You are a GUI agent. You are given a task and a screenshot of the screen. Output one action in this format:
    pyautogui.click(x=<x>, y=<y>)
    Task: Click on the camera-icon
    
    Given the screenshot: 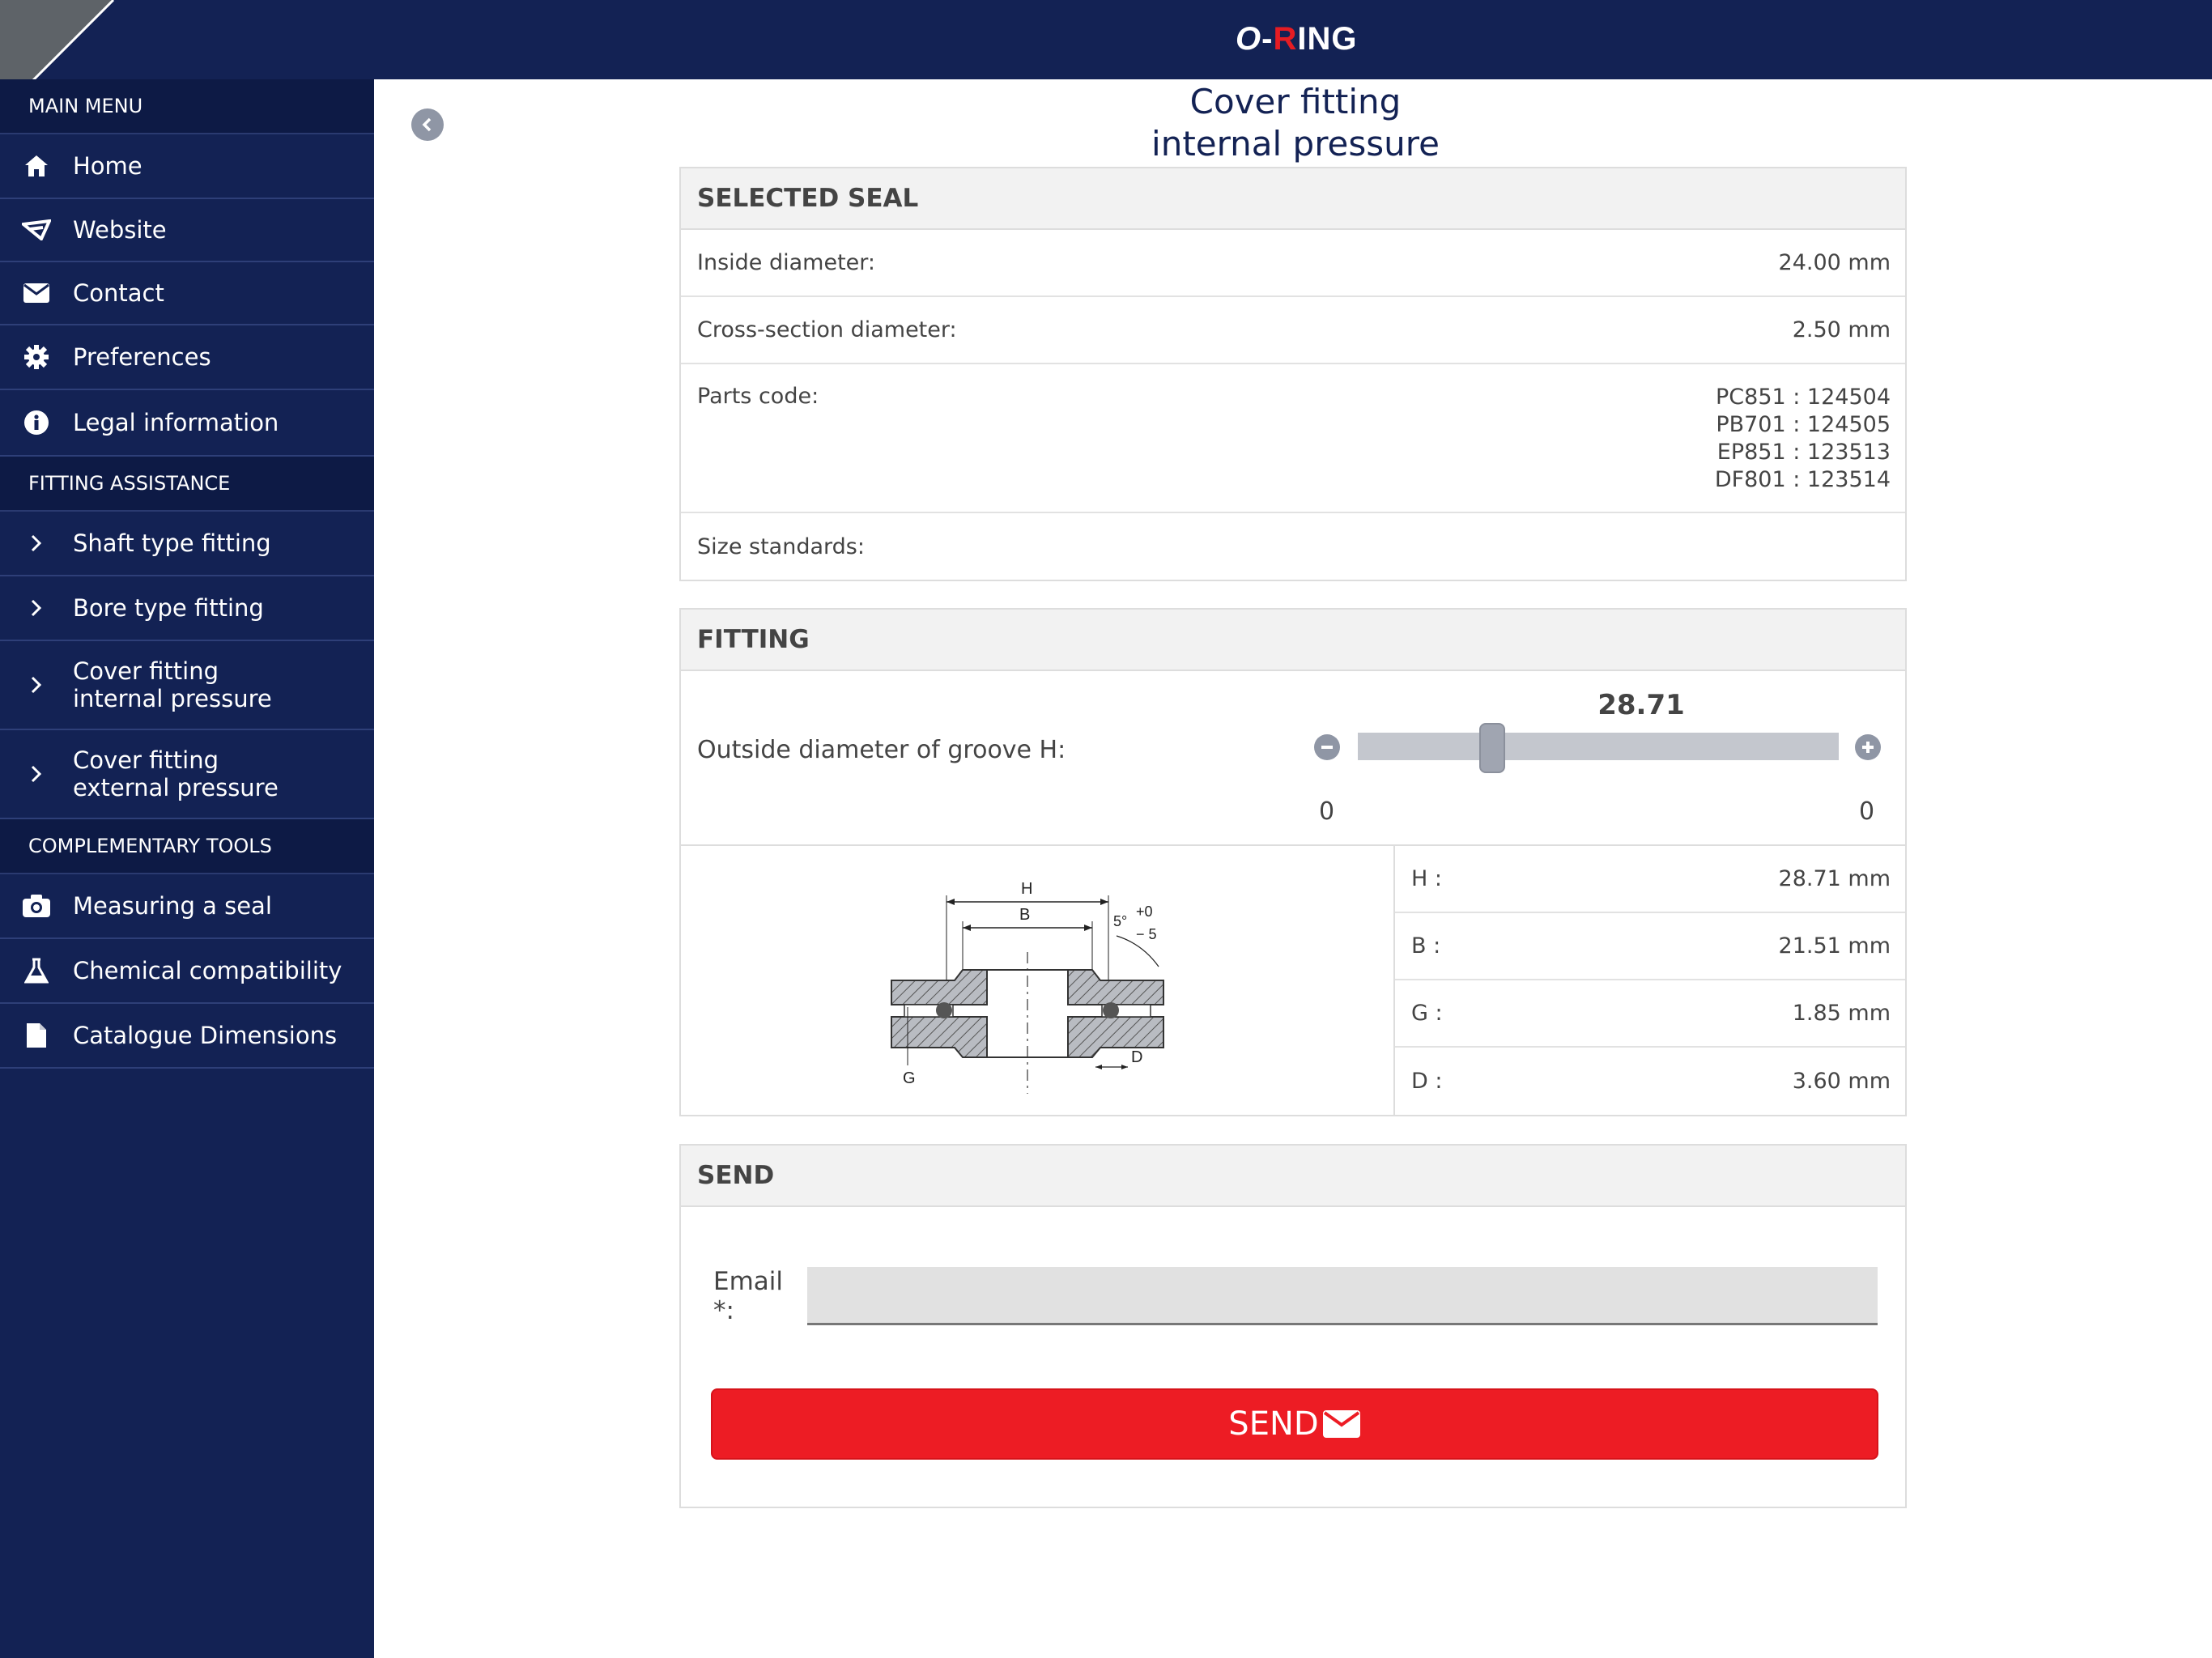 What is the action you would take?
    pyautogui.click(x=37, y=906)
    